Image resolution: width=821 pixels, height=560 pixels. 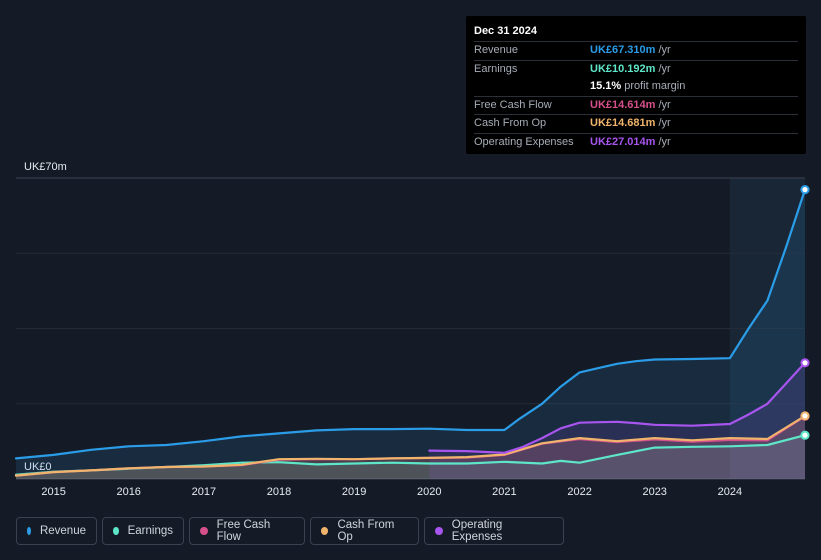 What do you see at coordinates (38, 467) in the screenshot?
I see `y-axis-min-label: UK£0` at bounding box center [38, 467].